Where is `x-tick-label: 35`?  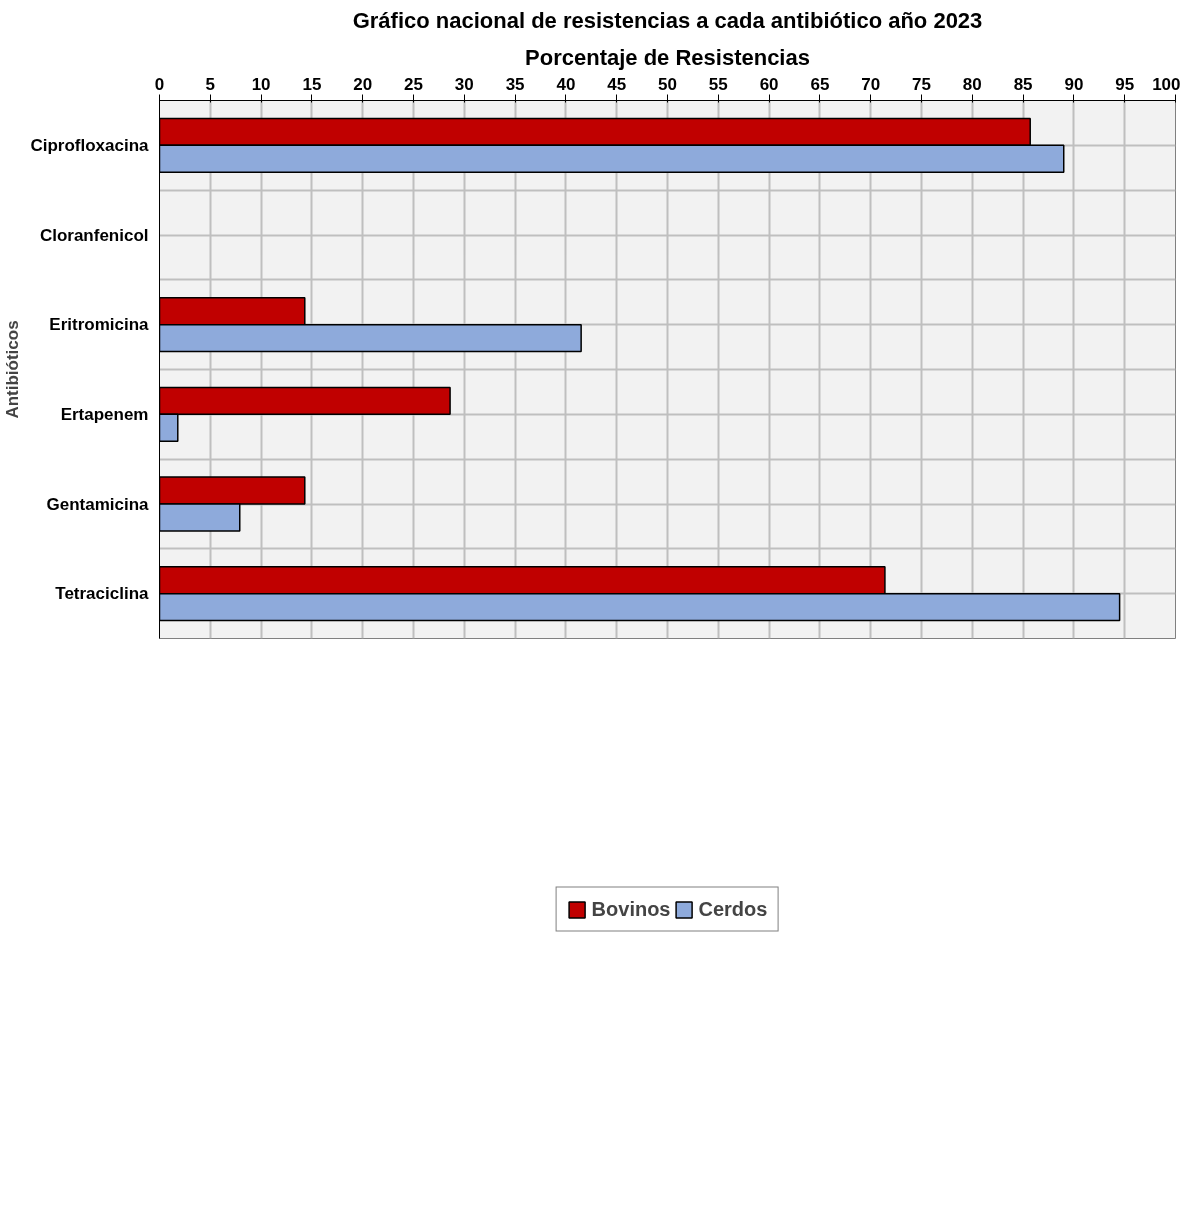 x-tick-label: 35 is located at coordinates (515, 84).